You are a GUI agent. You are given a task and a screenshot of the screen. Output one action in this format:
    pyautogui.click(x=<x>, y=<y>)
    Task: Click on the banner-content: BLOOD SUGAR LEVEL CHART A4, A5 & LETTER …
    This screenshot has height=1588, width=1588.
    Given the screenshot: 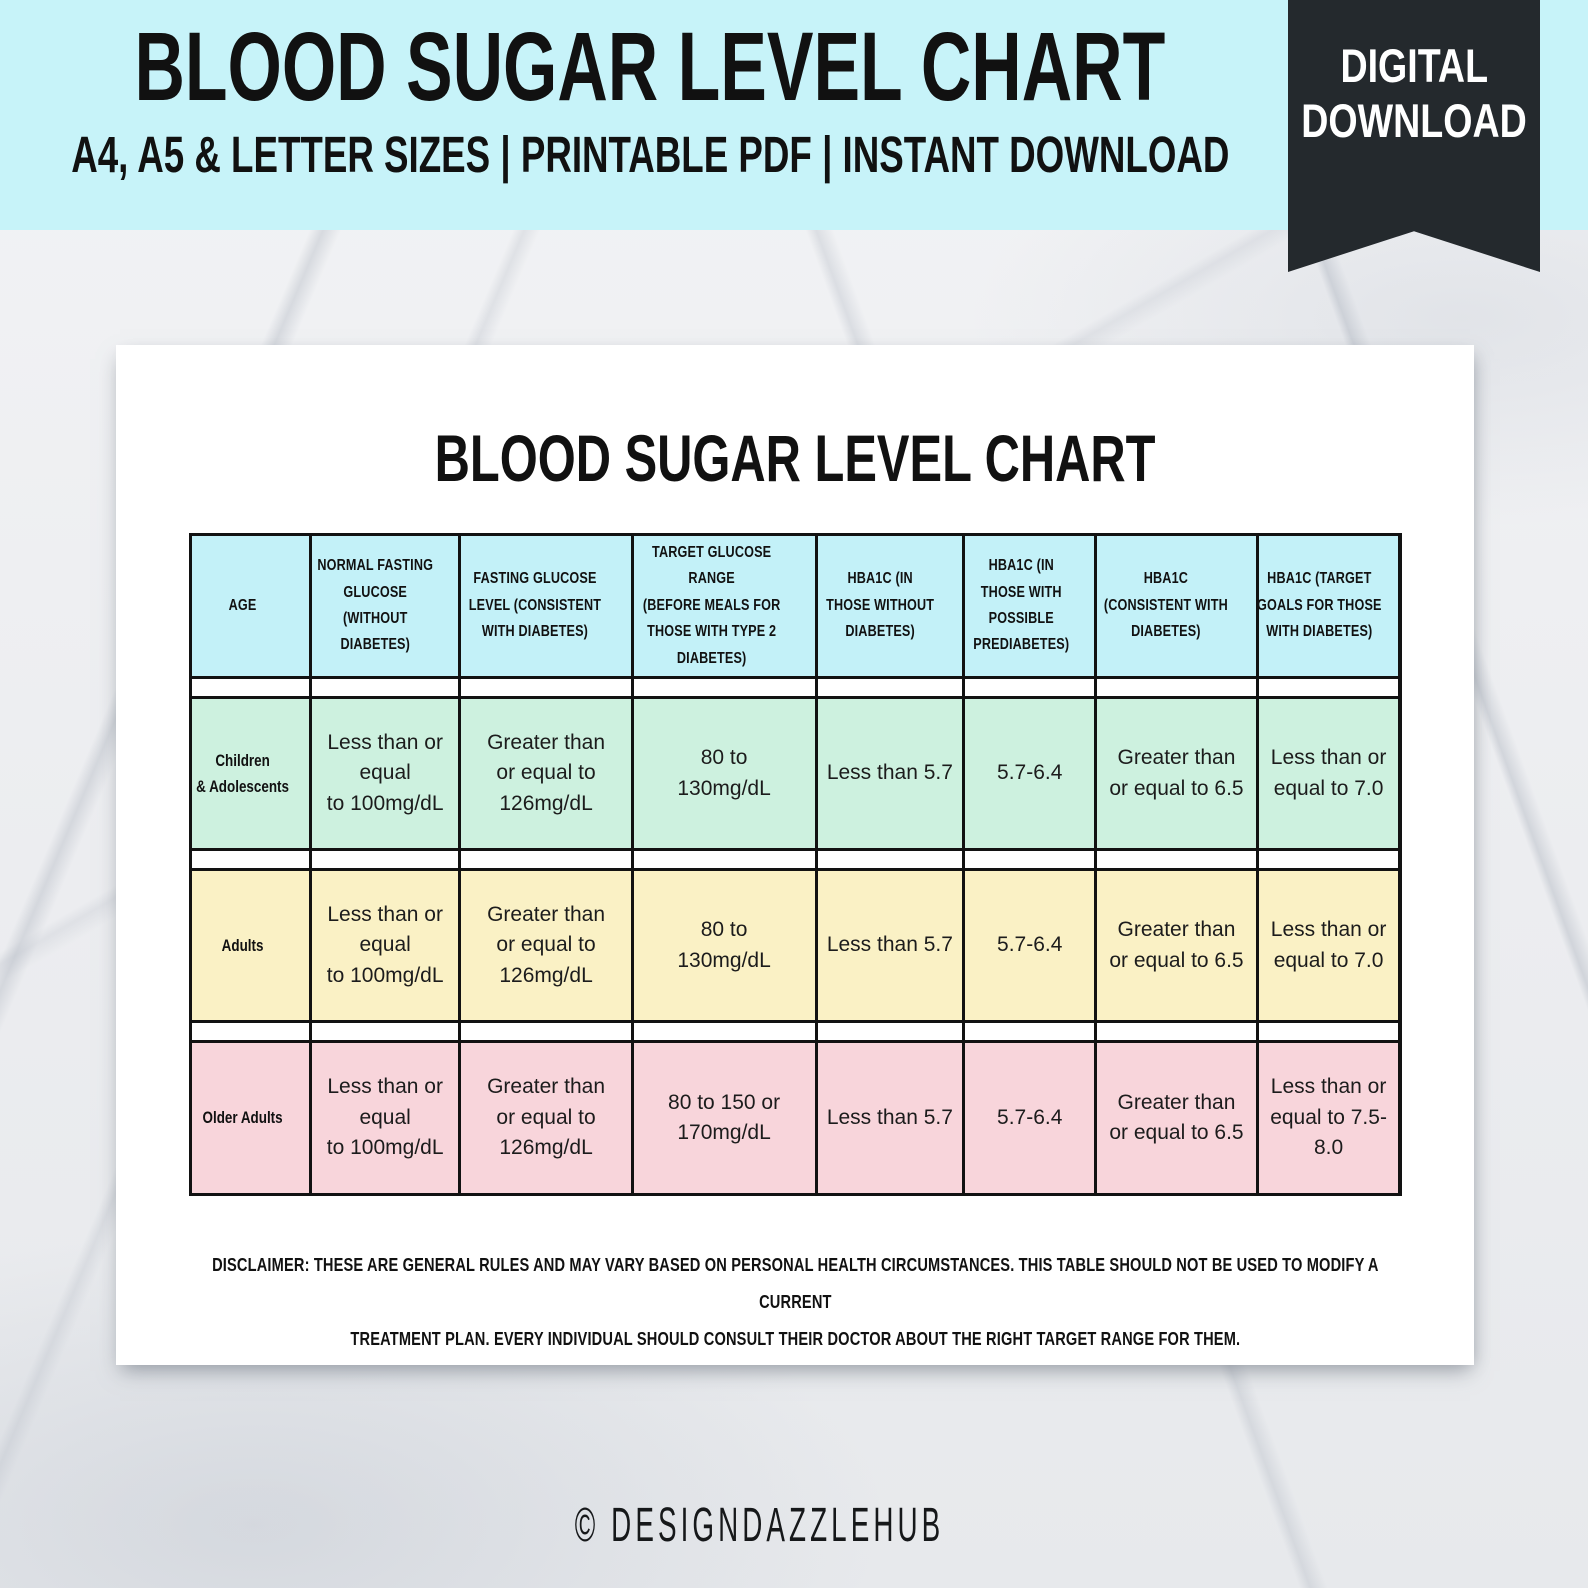 What is the action you would take?
    pyautogui.click(x=650, y=115)
    